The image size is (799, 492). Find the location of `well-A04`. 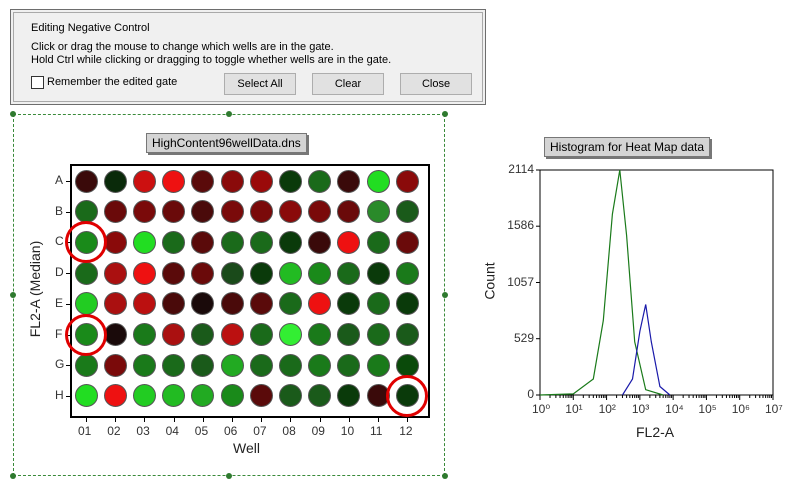

well-A04 is located at coordinates (174, 181).